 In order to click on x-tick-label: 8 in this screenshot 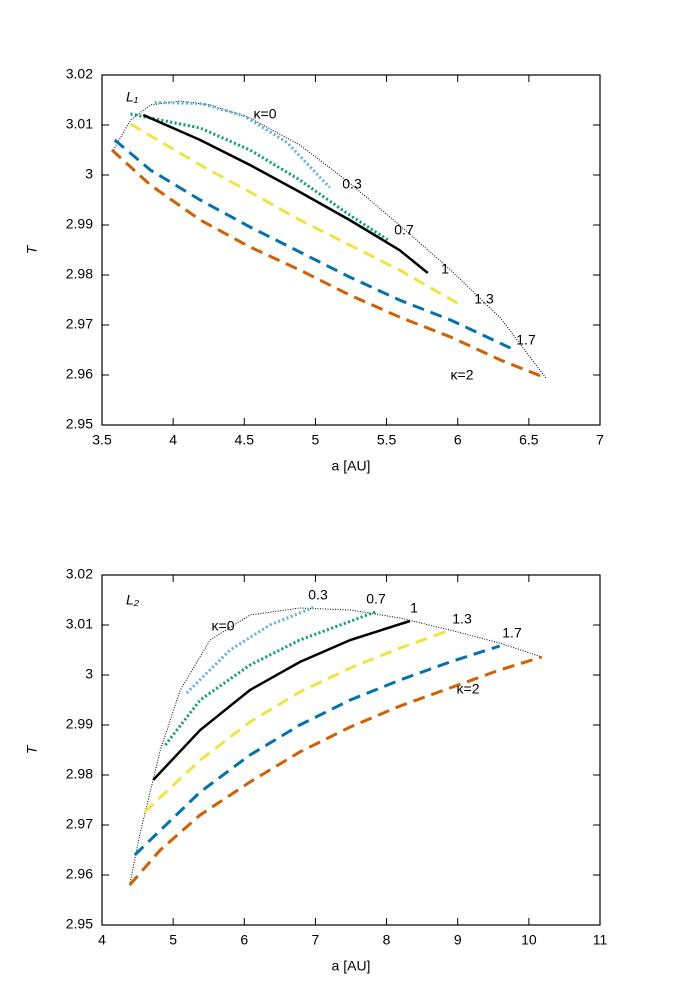, I will do `click(387, 940)`.